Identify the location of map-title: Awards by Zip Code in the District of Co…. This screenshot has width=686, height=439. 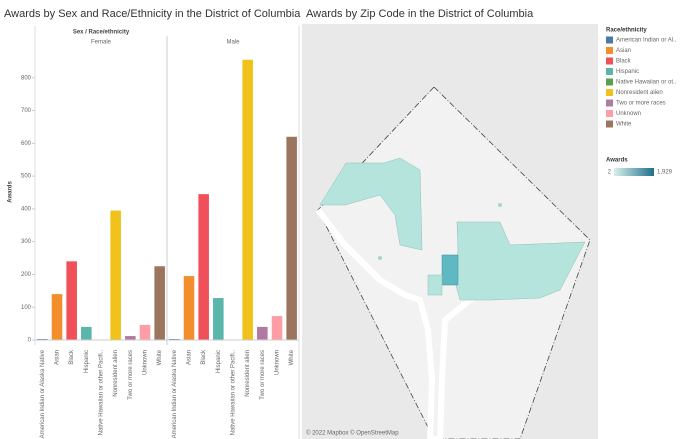
(420, 14).